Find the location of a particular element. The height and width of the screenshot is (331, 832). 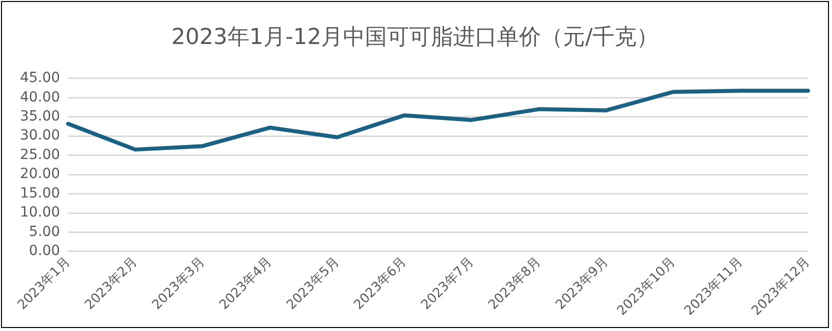

y-tick-label: 15.00 is located at coordinates (40, 193).